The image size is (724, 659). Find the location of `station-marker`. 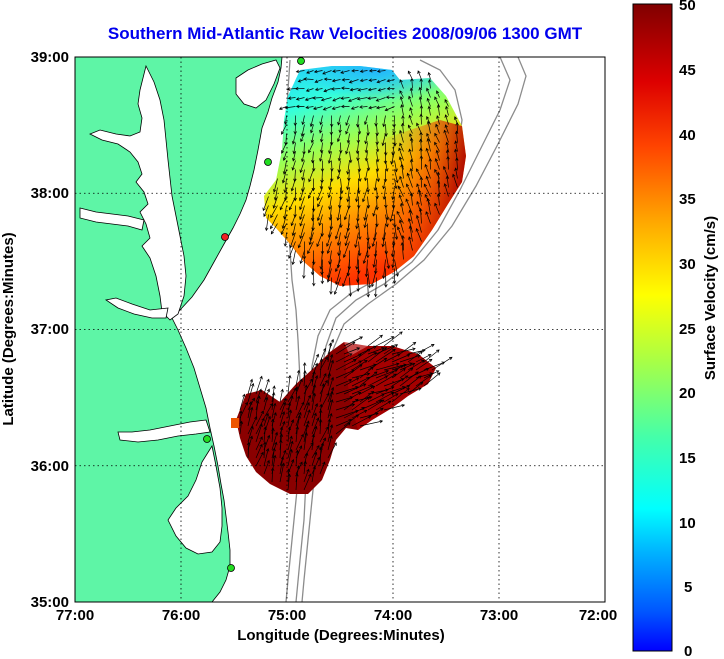

station-marker is located at coordinates (268, 162).